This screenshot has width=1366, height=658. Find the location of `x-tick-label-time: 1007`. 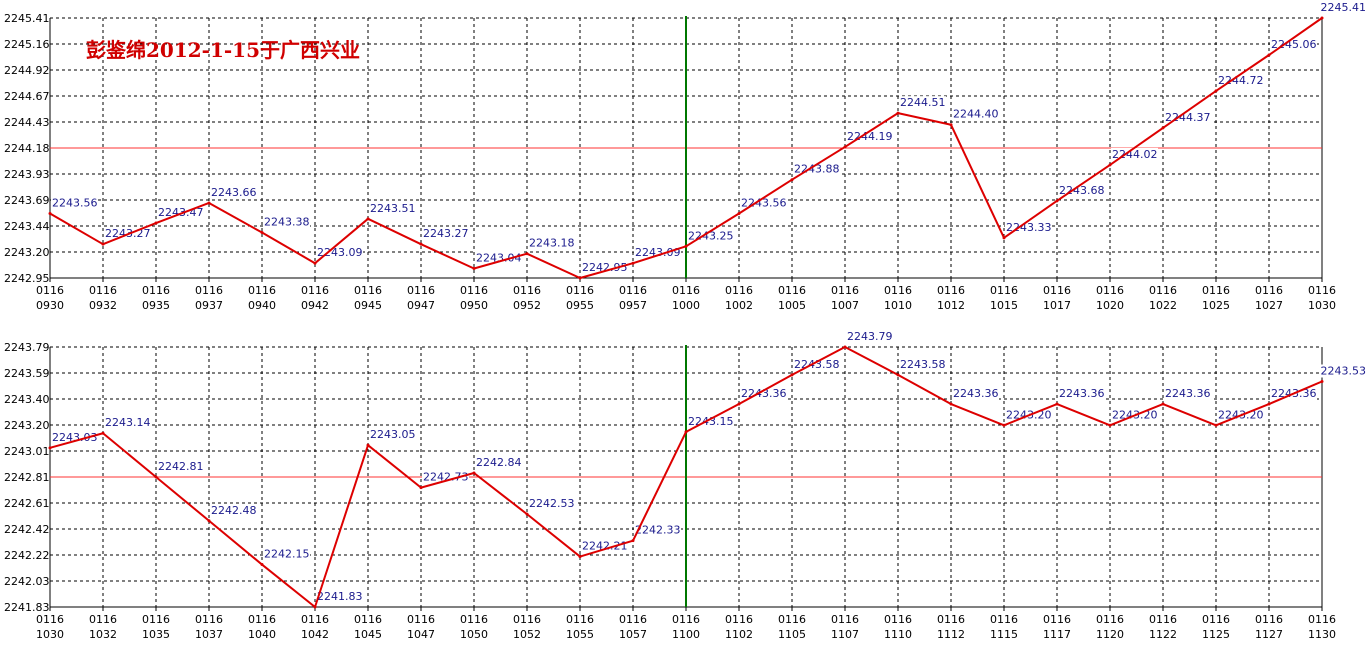

x-tick-label-time: 1007 is located at coordinates (845, 305).